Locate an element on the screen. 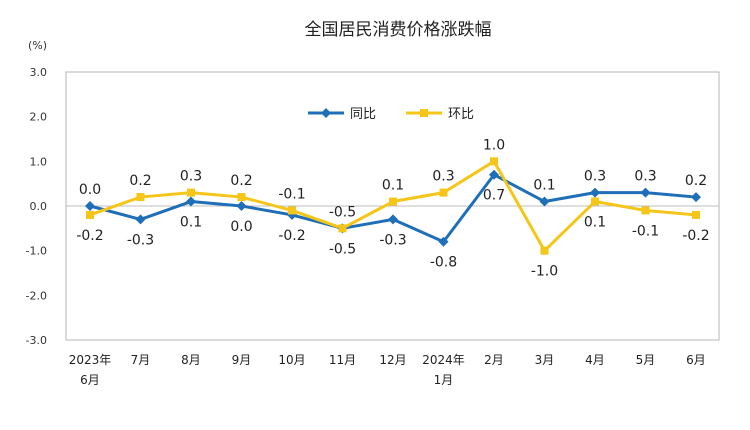  y-axis-ticks: 3.0 2.0 1.0 0.0 -1.0 -2.0 -3.0 is located at coordinates (36, 206).